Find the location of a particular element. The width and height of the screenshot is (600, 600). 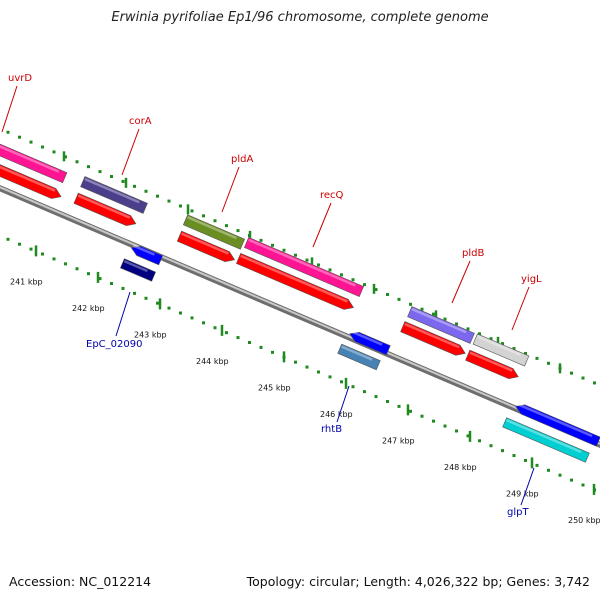

cds-cora-arrow is located at coordinates (105, 210).